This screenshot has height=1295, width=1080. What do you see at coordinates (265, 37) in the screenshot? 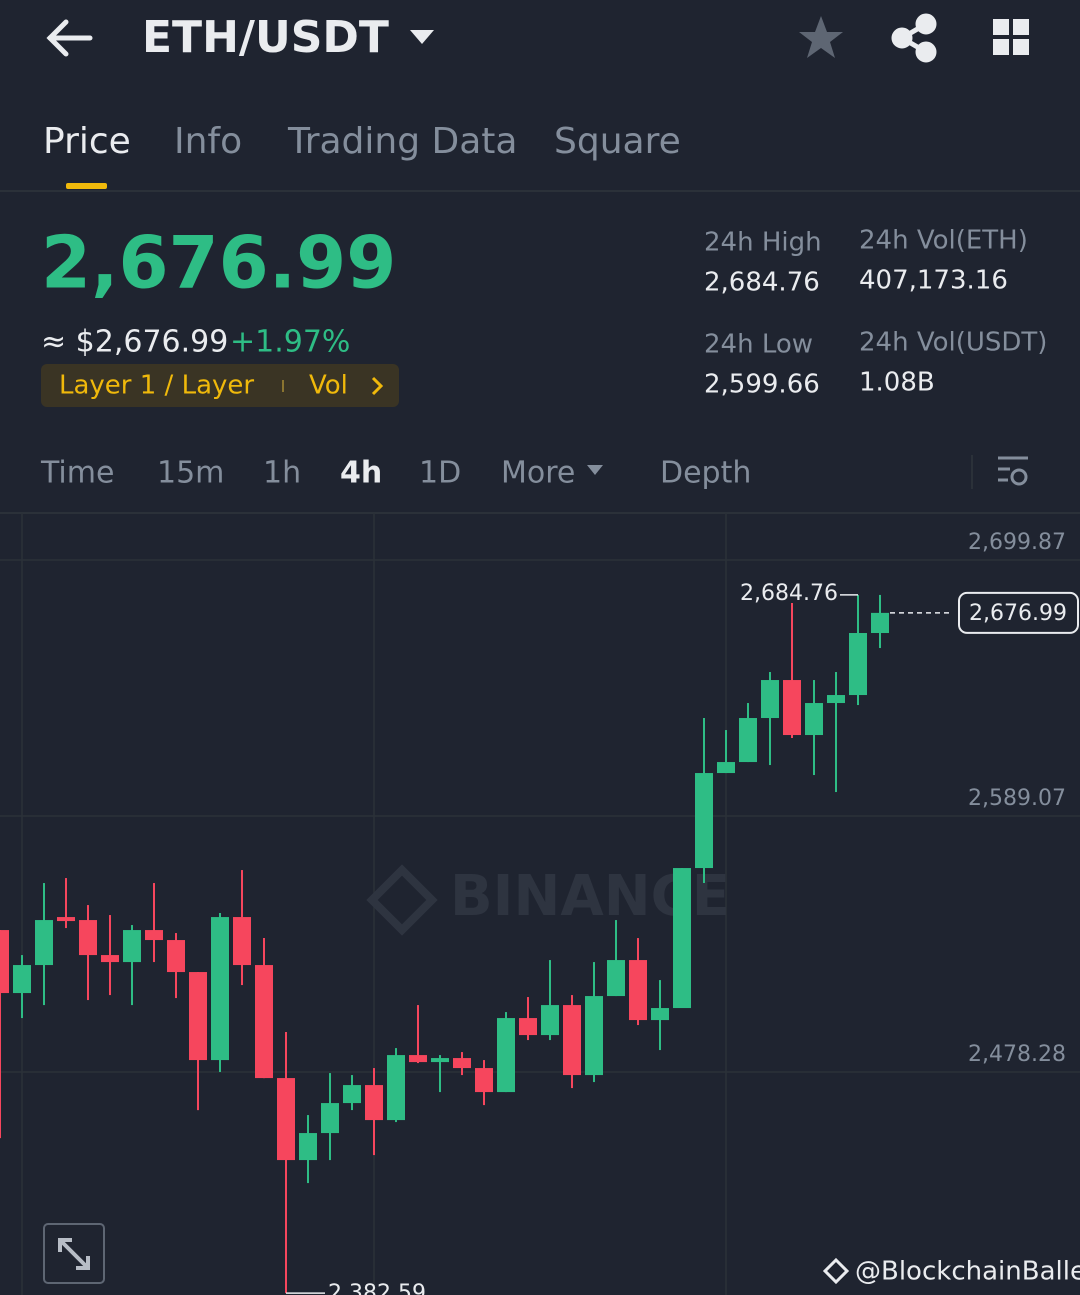
I see `pair-title: ETH/USDT` at bounding box center [265, 37].